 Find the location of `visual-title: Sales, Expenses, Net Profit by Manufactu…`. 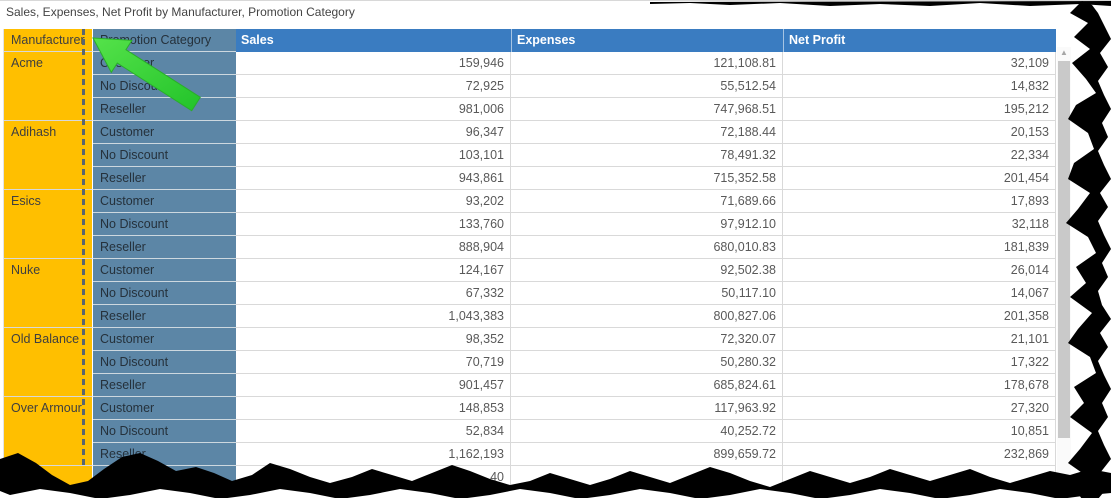

visual-title: Sales, Expenses, Net Profit by Manufactu… is located at coordinates (180, 12).